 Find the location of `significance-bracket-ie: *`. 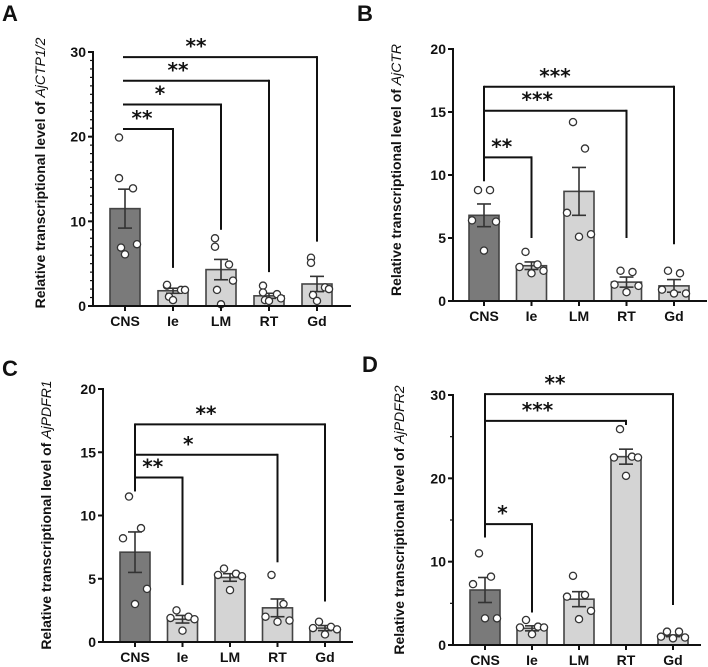

significance-bracket-ie: * is located at coordinates (509, 557).